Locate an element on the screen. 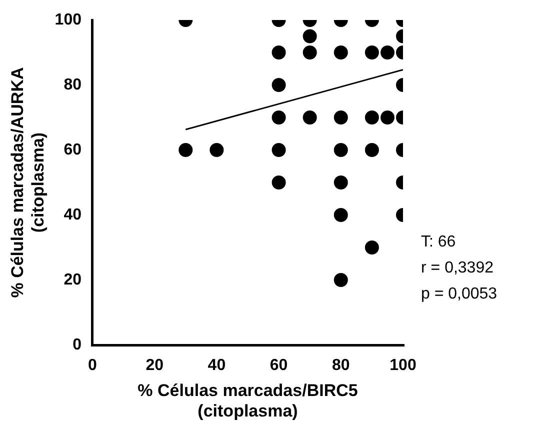  text: p = 0,0053 is located at coordinates (459, 293).